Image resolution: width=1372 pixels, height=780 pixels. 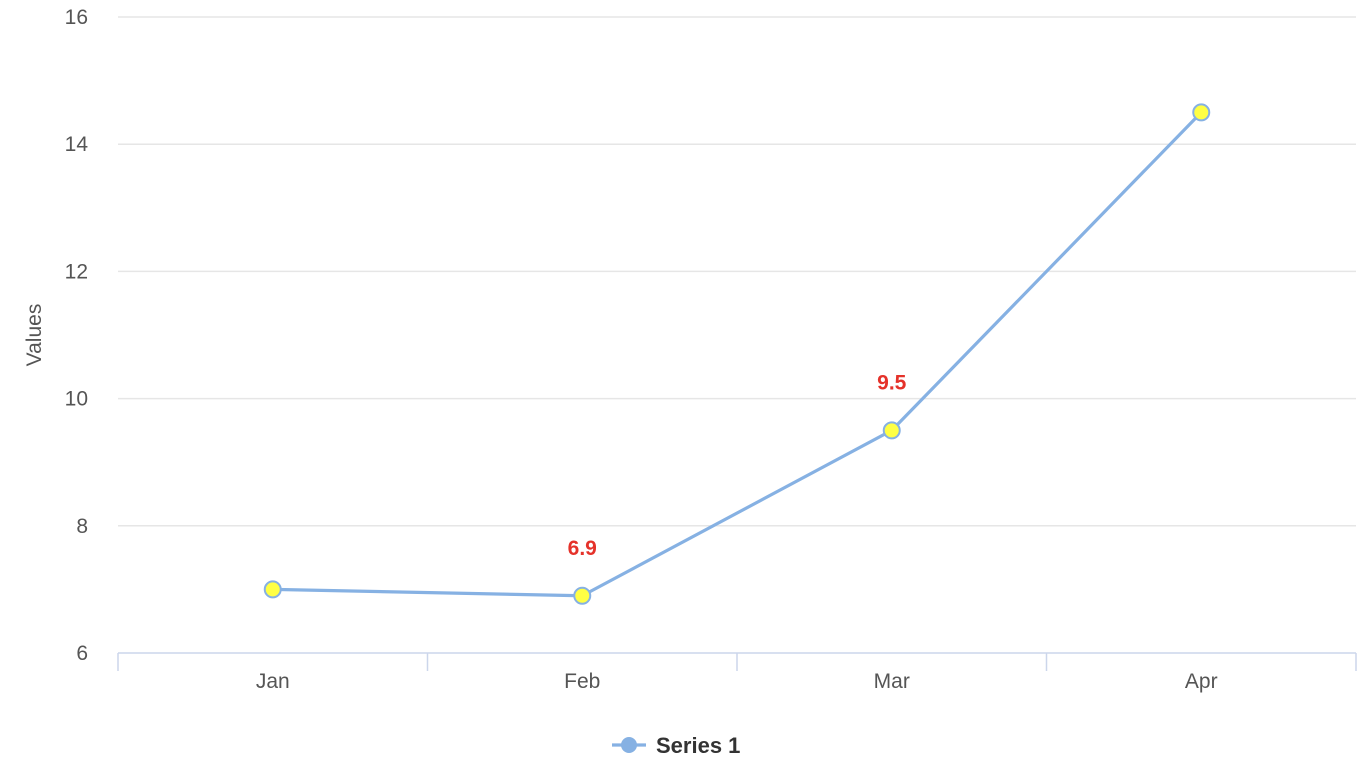 What do you see at coordinates (82, 653) in the screenshot?
I see `y-tick-label: 6` at bounding box center [82, 653].